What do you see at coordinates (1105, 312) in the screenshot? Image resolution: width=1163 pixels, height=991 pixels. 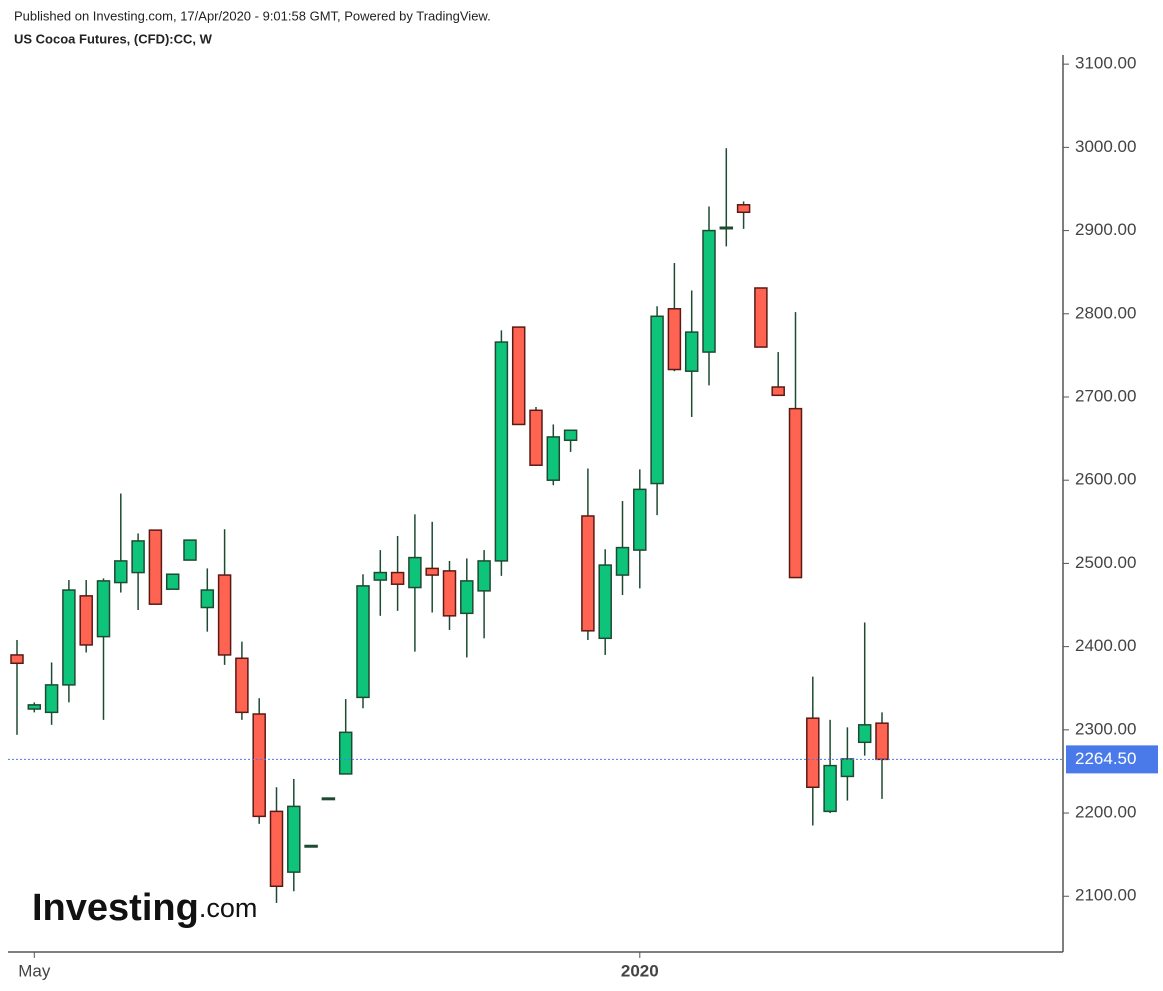 I see `y-tick-label: 2800.00` at bounding box center [1105, 312].